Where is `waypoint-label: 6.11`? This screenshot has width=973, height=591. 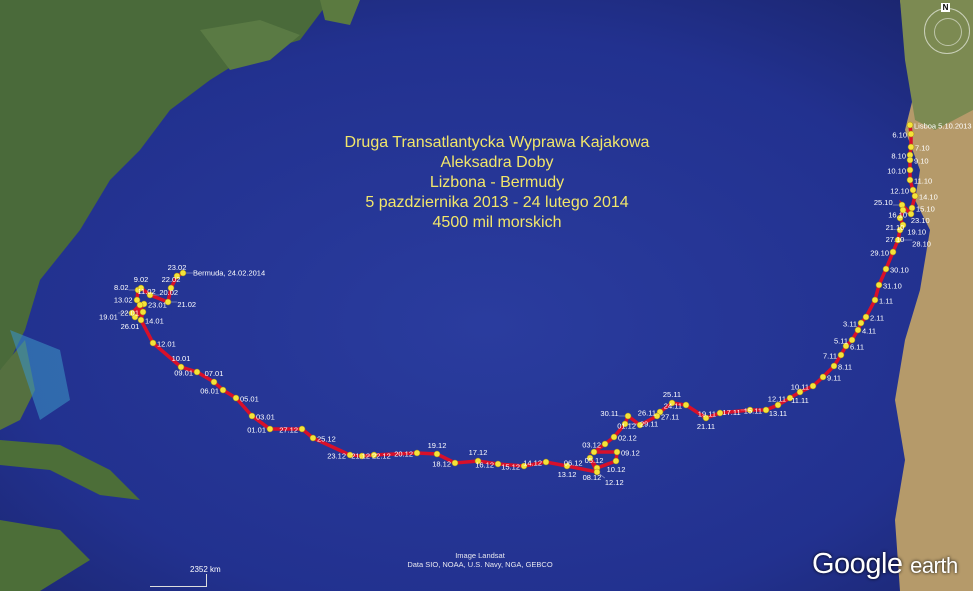
waypoint-label: 6.11 is located at coordinates (857, 347).